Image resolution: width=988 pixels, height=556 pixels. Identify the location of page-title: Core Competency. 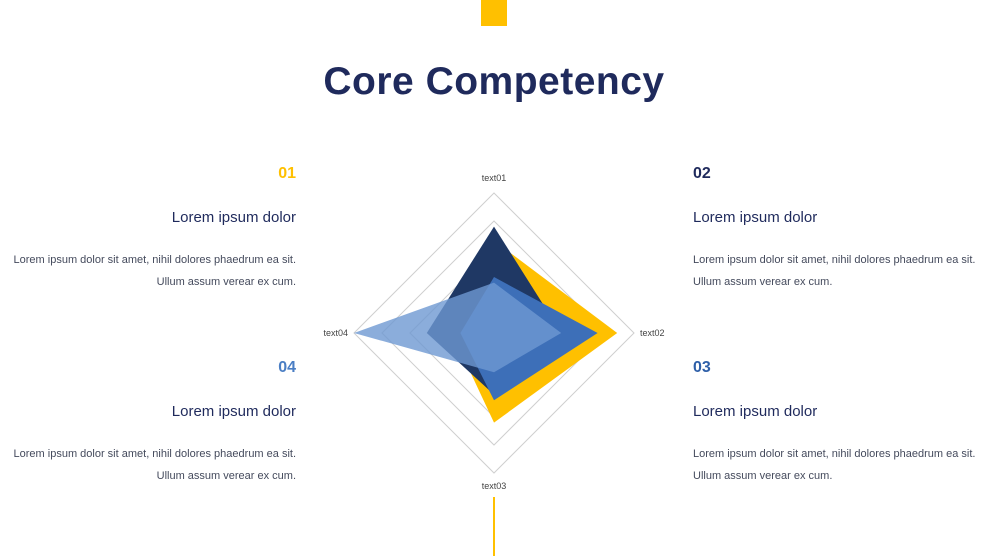
(494, 81).